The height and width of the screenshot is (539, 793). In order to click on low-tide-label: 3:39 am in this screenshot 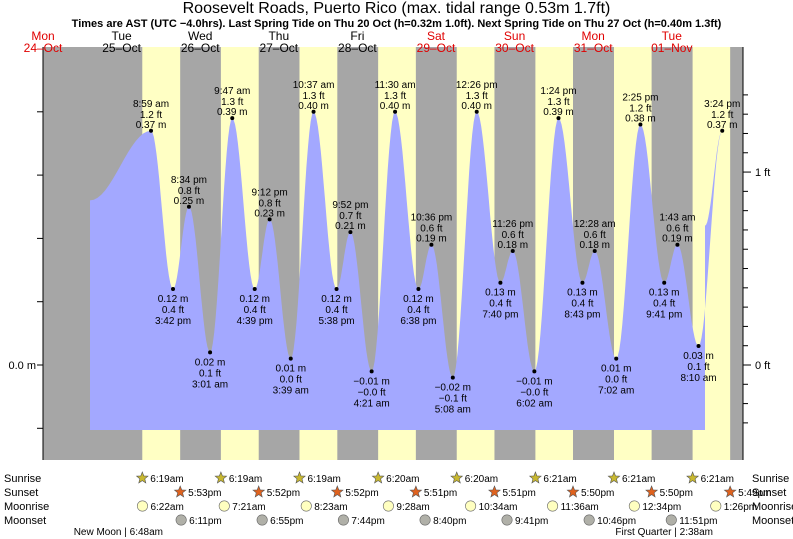, I will do `click(291, 391)`.